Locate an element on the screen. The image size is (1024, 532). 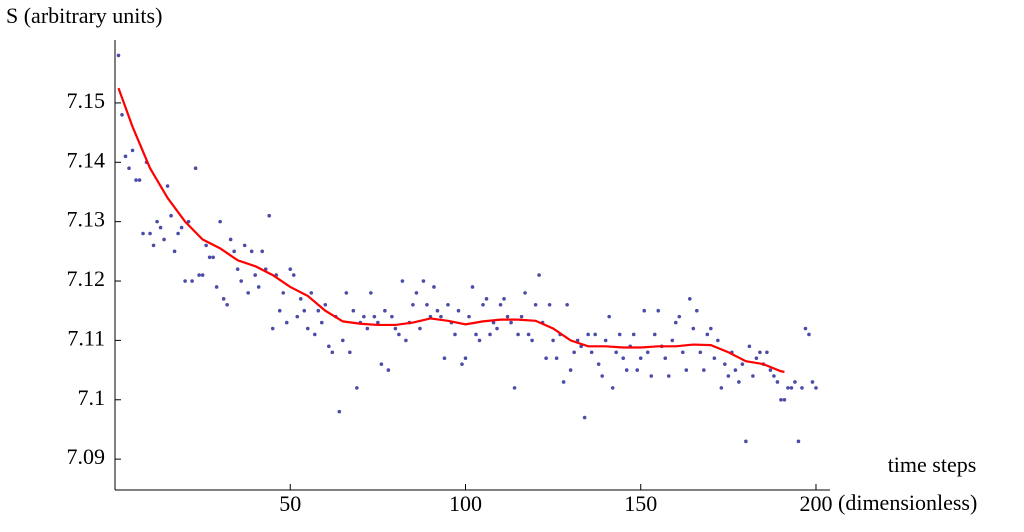
y-tick-label: 7.09 is located at coordinates (86, 456).